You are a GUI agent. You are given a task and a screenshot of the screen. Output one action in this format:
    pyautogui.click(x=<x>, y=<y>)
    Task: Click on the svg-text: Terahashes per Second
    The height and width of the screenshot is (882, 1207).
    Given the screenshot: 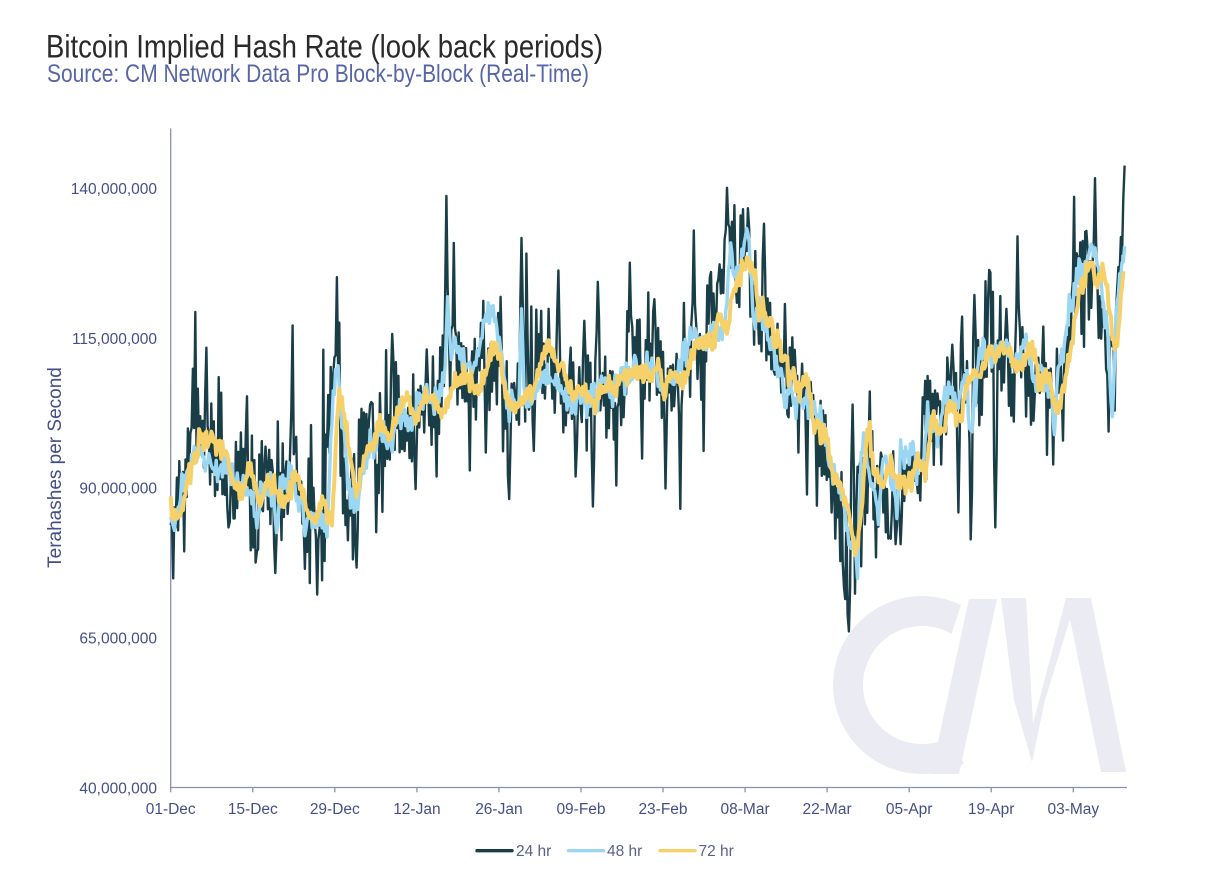 What is the action you would take?
    pyautogui.click(x=55, y=467)
    